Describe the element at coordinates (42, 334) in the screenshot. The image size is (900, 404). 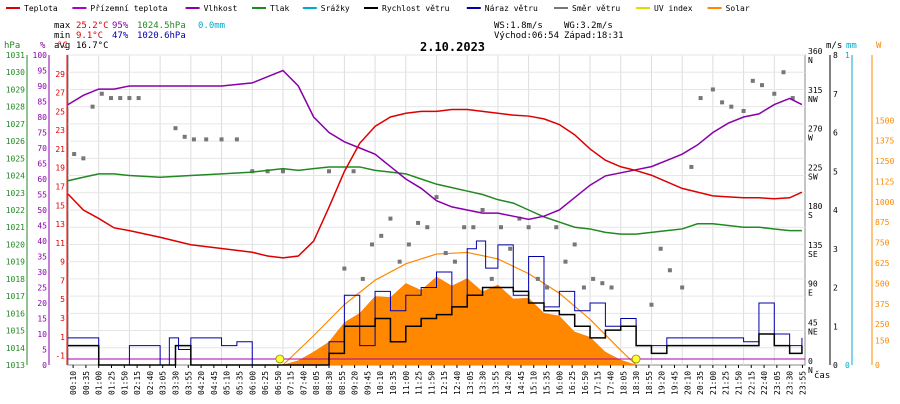
I see `tick-humidity-2: 10` at that location.